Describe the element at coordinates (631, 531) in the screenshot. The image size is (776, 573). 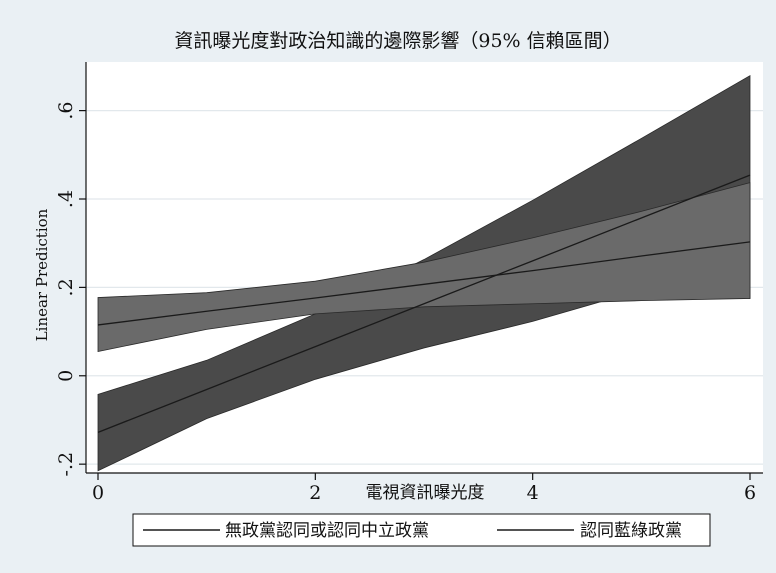
I see `legend-label-panblue: 認同藍綠政黨` at that location.